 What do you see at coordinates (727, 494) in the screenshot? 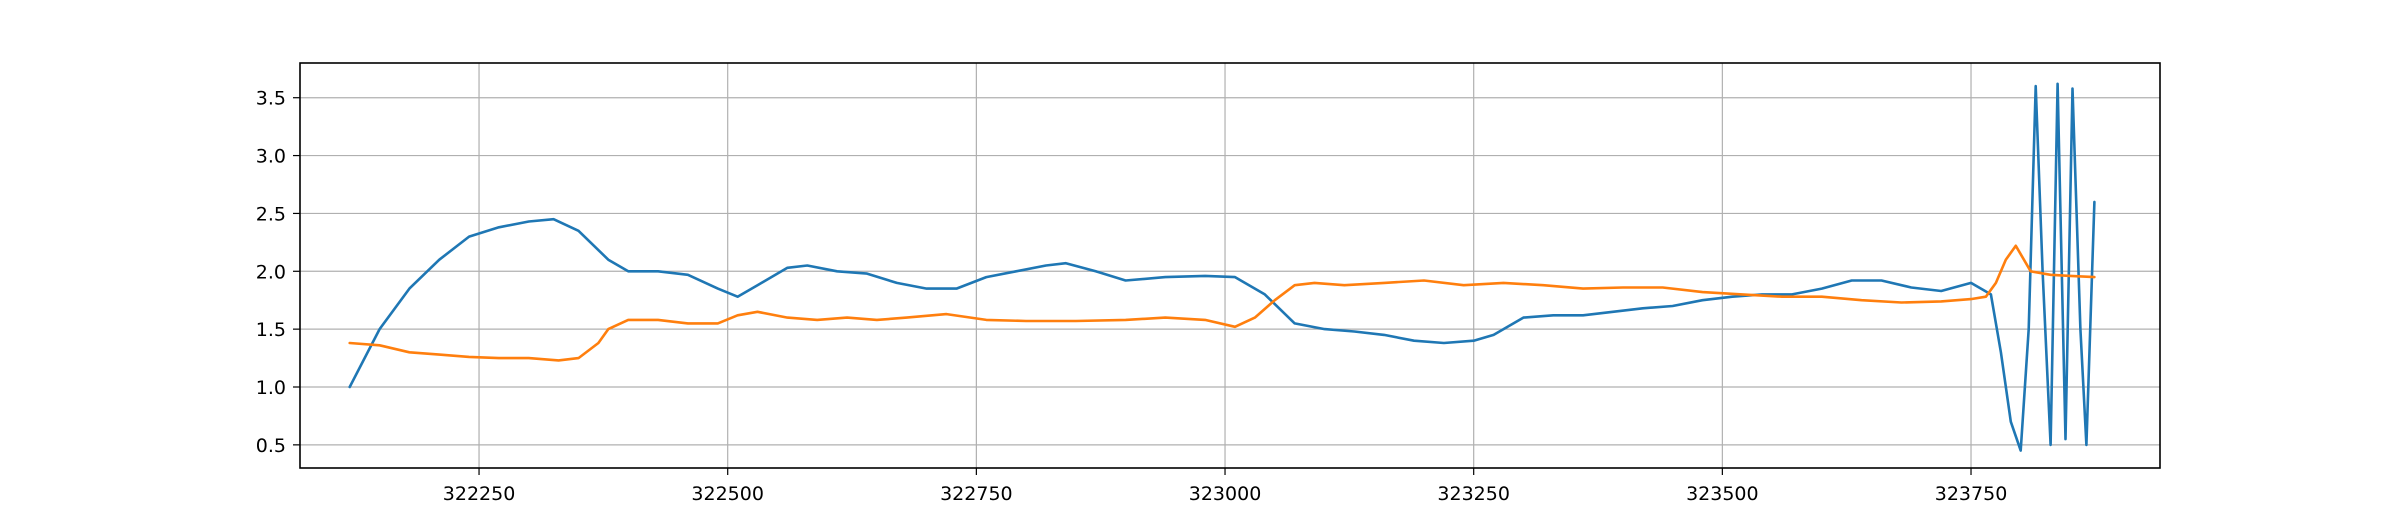
I see `x-tick-label: 322500` at bounding box center [727, 494].